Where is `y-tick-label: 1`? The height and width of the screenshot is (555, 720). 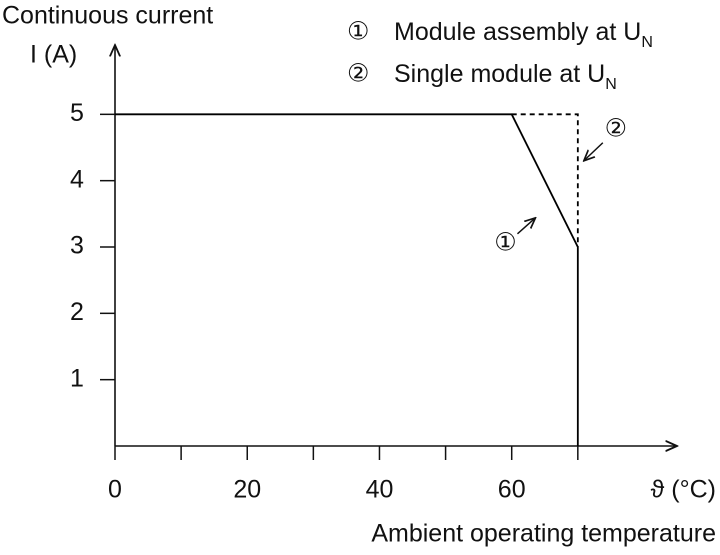
y-tick-label: 1 is located at coordinates (77, 378).